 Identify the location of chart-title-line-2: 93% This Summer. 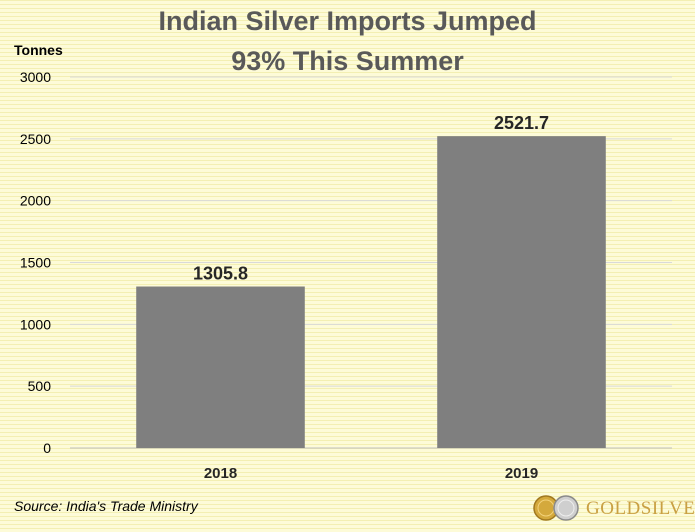
(347, 61).